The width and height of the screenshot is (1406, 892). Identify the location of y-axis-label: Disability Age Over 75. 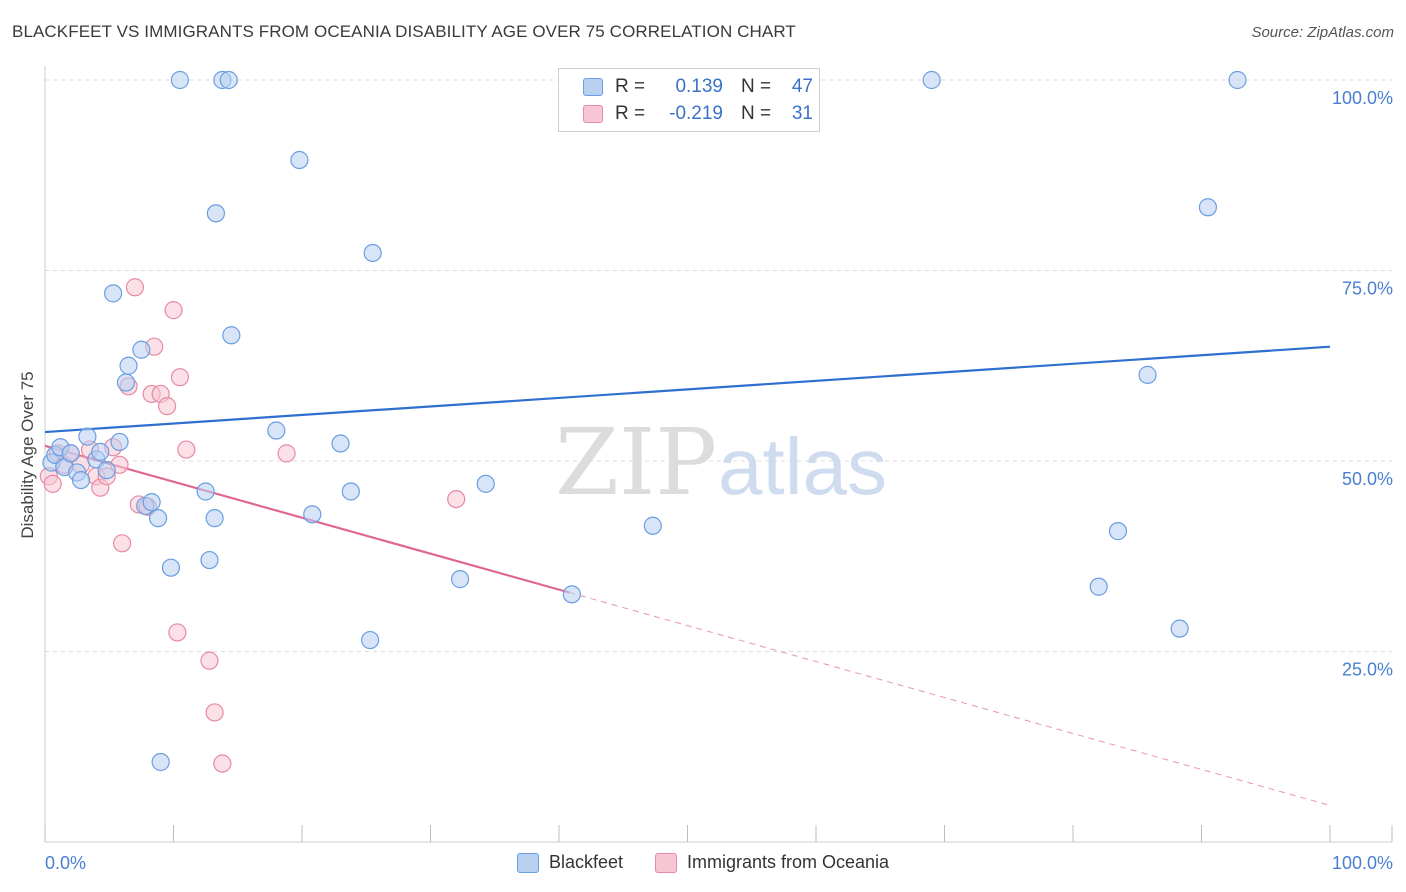
(27, 454).